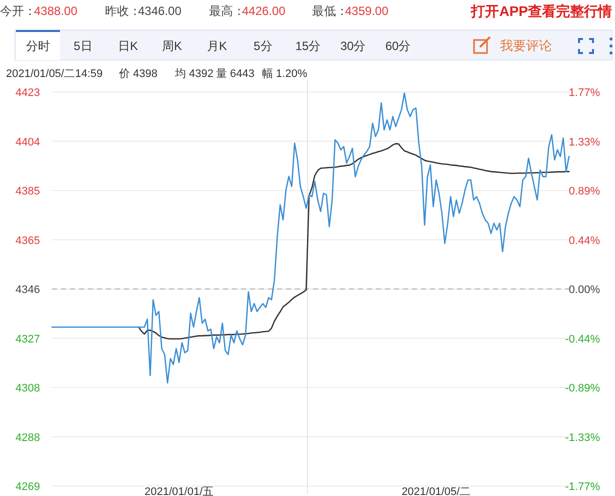  What do you see at coordinates (56, 11) in the screenshot?
I see `text: 4388.00` at bounding box center [56, 11].